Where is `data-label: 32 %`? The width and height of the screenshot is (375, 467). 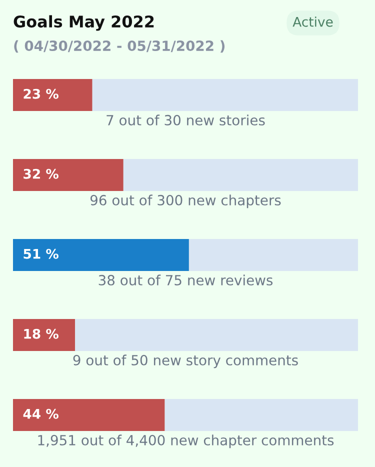 data-label: 32 % is located at coordinates (41, 173).